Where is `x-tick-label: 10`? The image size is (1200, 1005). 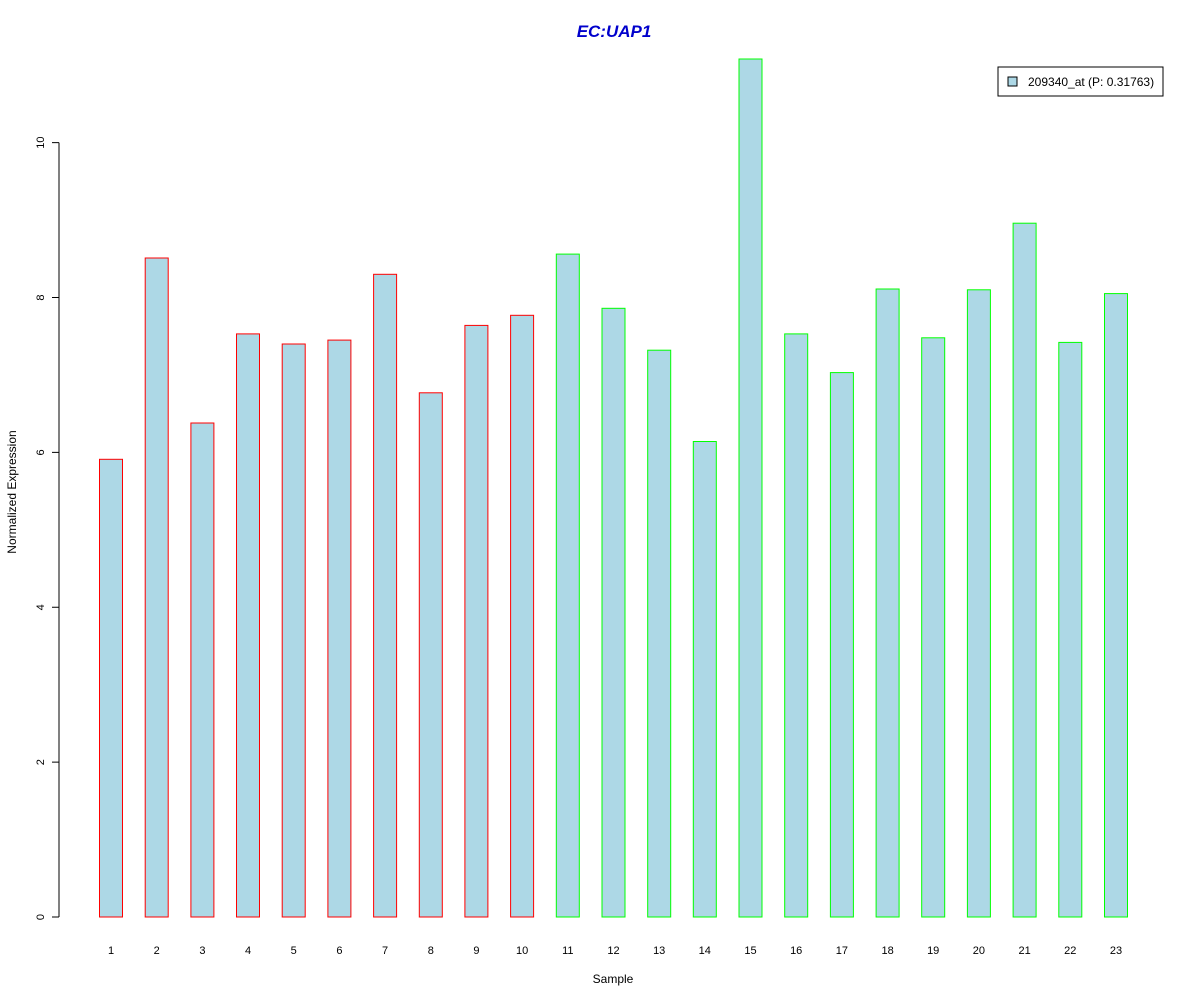
x-tick-label: 10 is located at coordinates (522, 951).